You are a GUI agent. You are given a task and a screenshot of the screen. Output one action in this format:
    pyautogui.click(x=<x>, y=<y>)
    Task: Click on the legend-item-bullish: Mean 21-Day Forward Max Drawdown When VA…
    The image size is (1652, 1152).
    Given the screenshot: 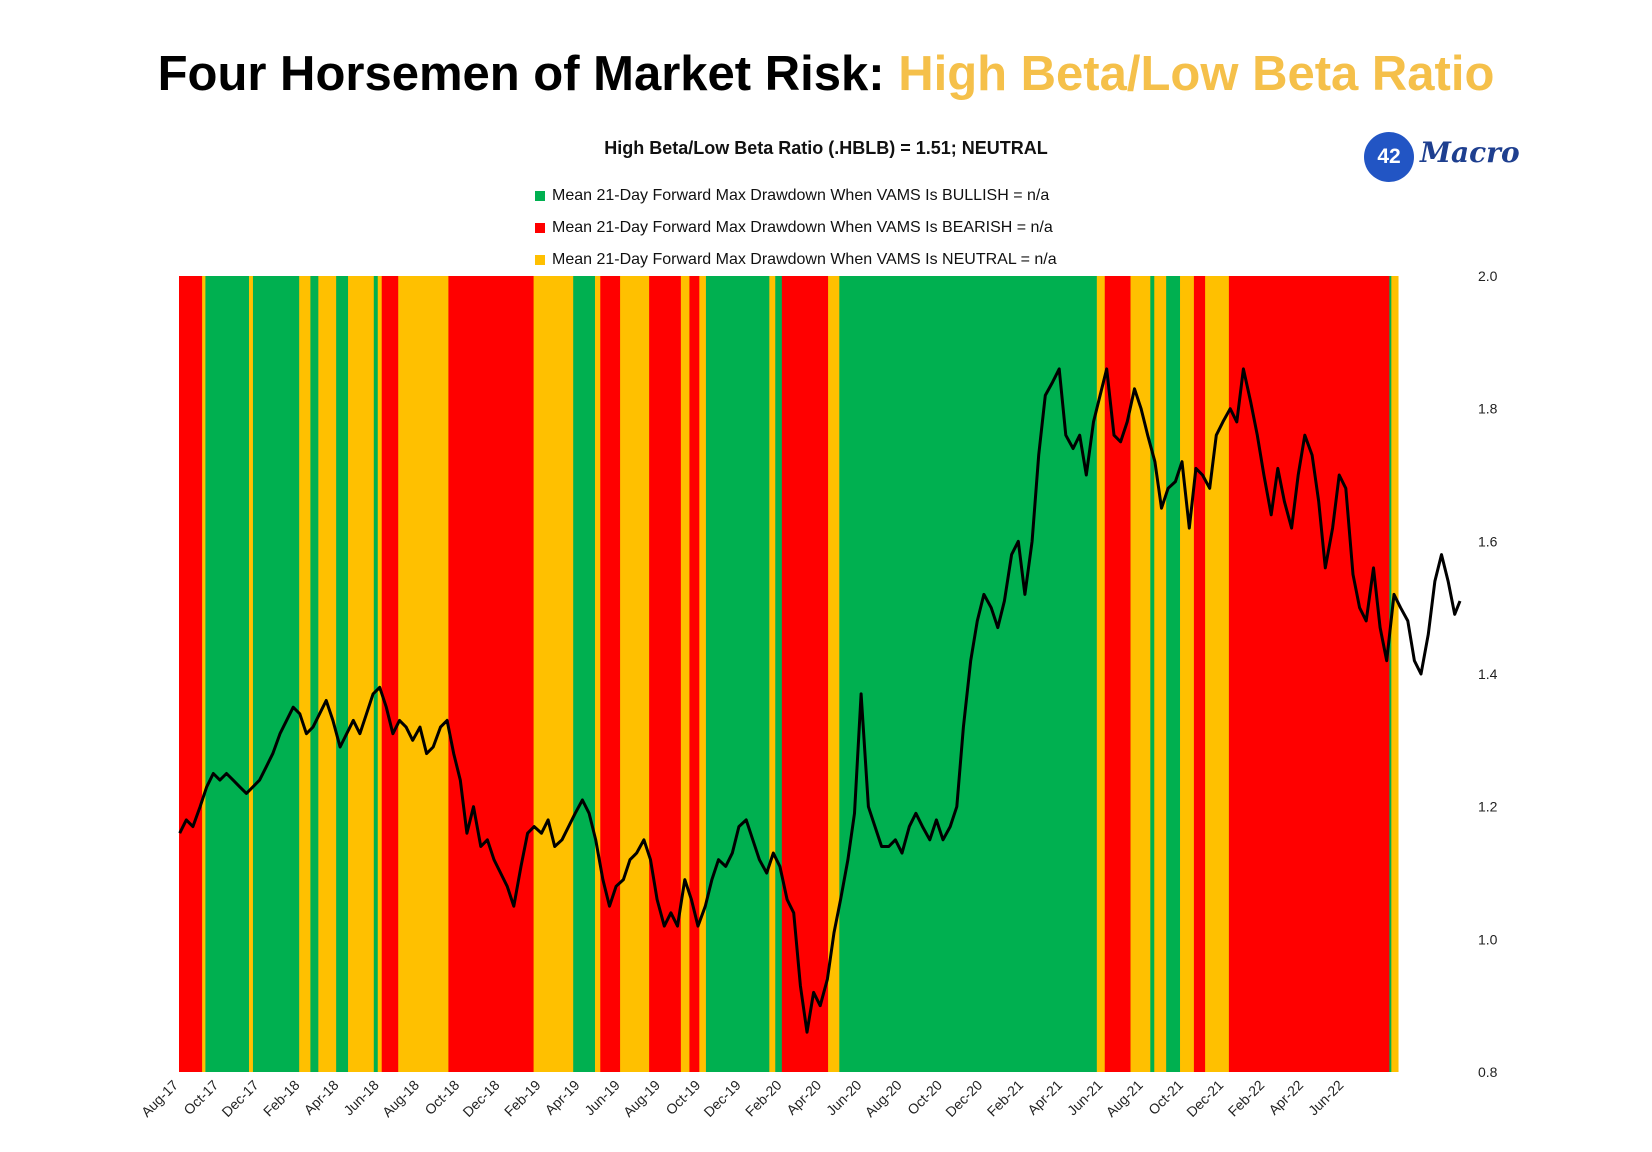 What is the action you would take?
    pyautogui.click(x=796, y=196)
    